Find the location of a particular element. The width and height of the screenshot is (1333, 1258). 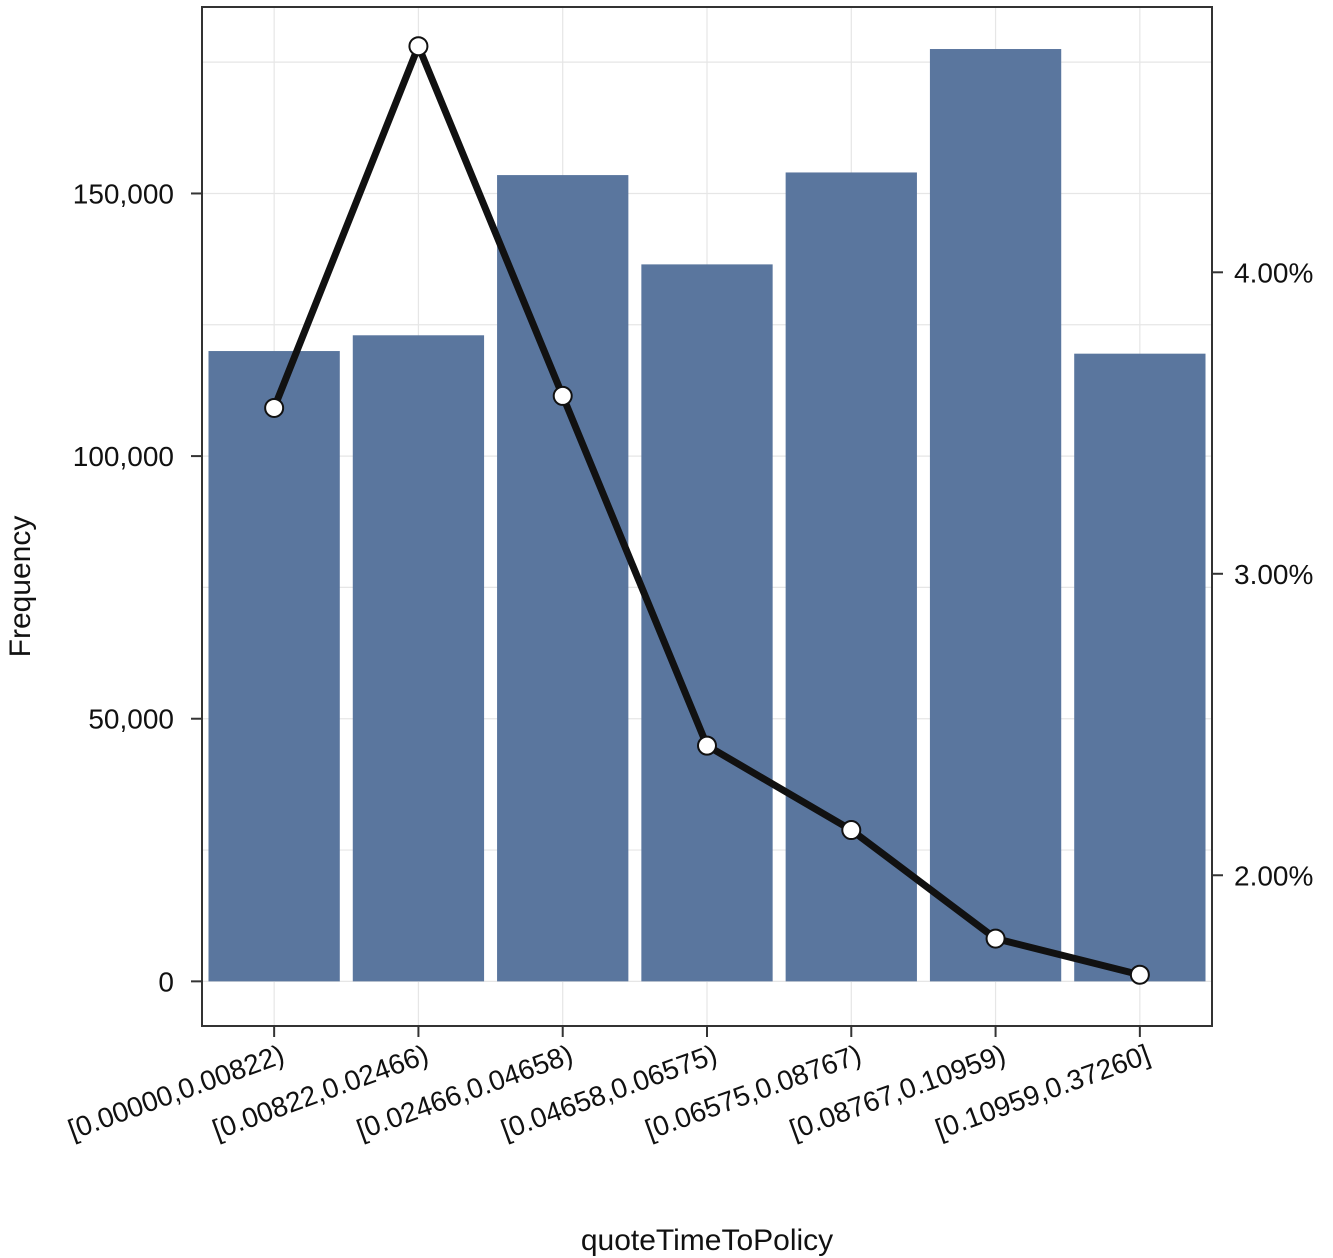

y2-tick-label: 2.00% is located at coordinates (1273, 875).